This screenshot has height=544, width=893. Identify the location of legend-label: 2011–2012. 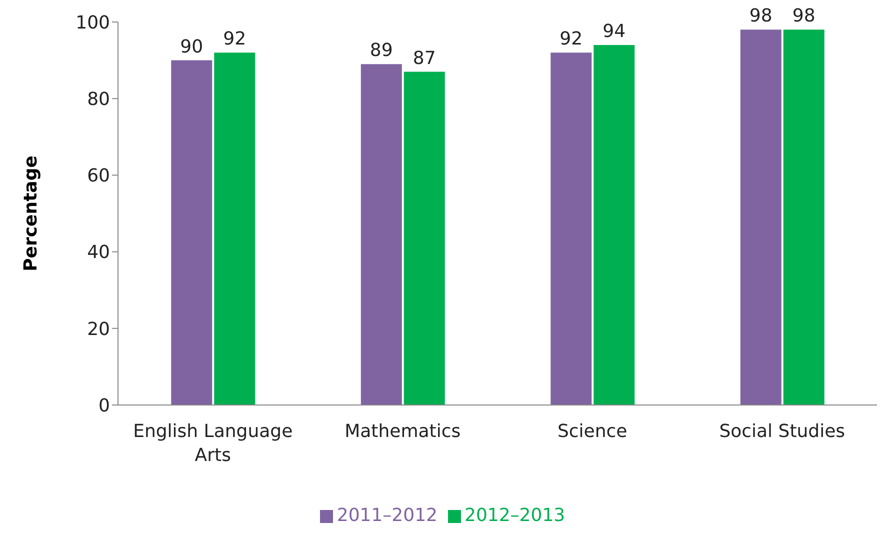
(387, 515).